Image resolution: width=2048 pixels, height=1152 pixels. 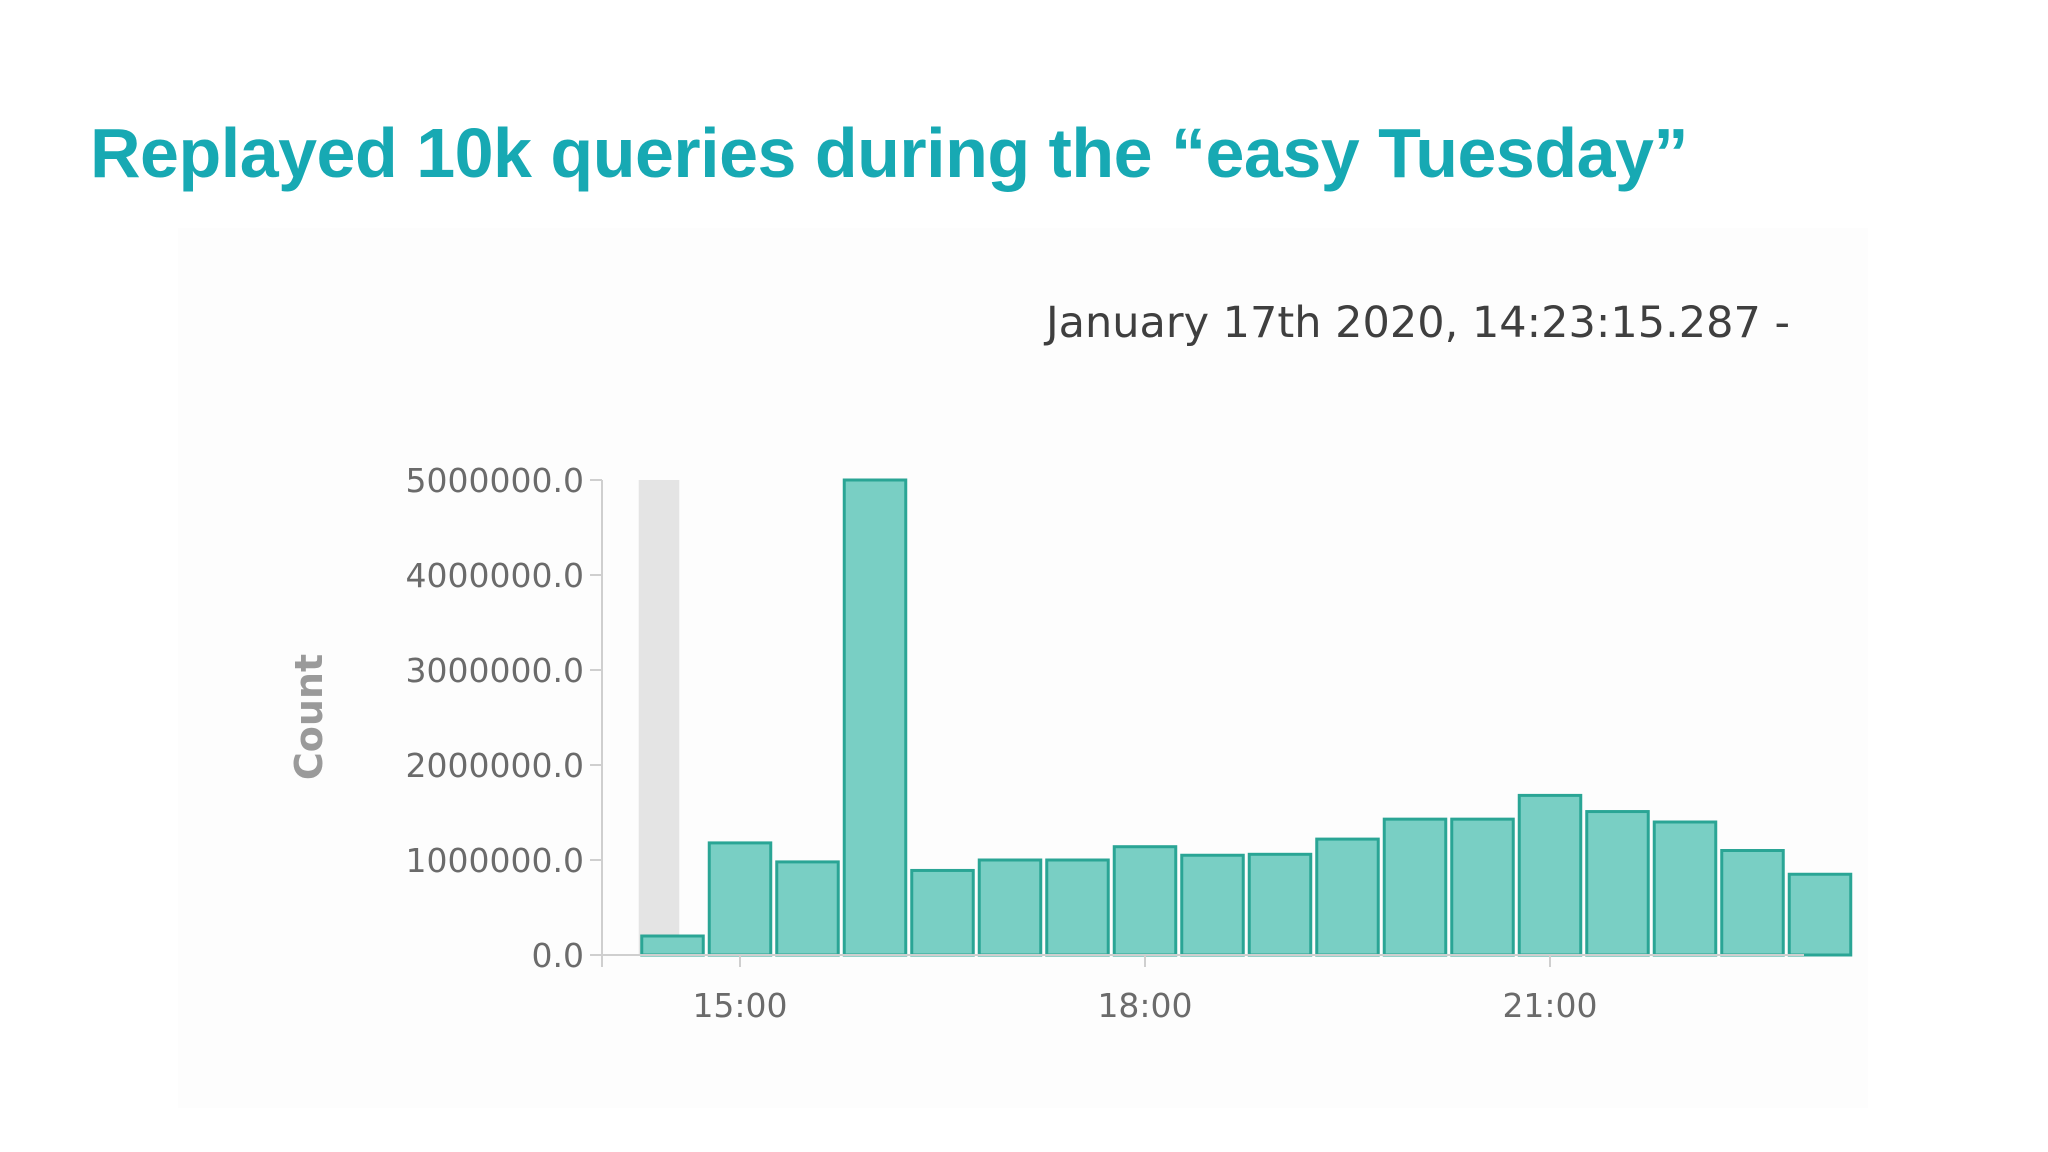 I want to click on y-tick-label: 0.0, so click(x=558, y=955).